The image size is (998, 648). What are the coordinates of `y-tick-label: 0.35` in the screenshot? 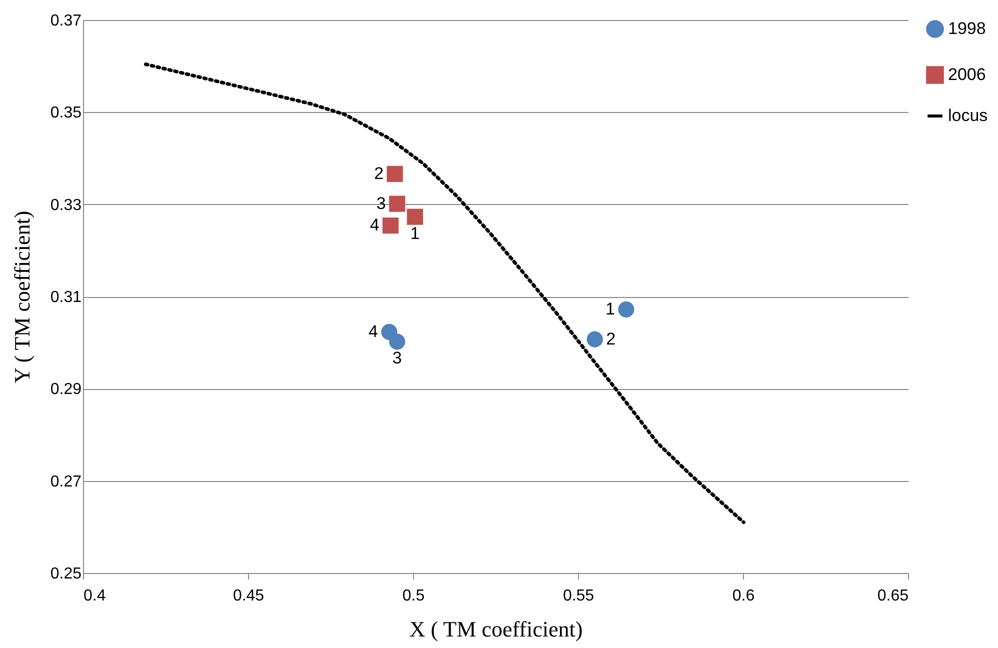 It's located at (66, 113).